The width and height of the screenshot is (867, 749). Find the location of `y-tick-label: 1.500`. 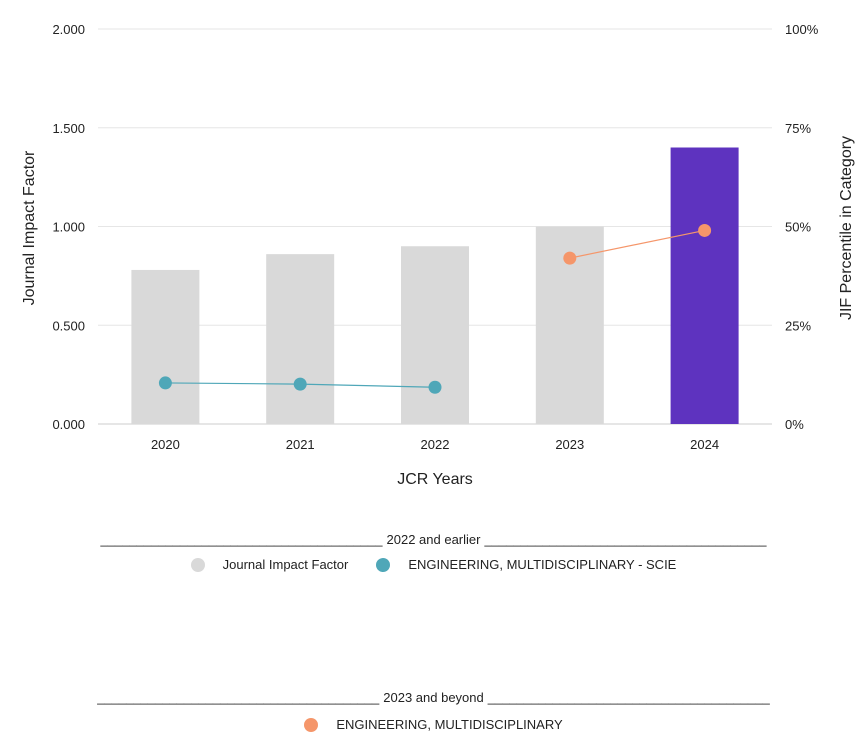

y-tick-label: 1.500 is located at coordinates (68, 128).